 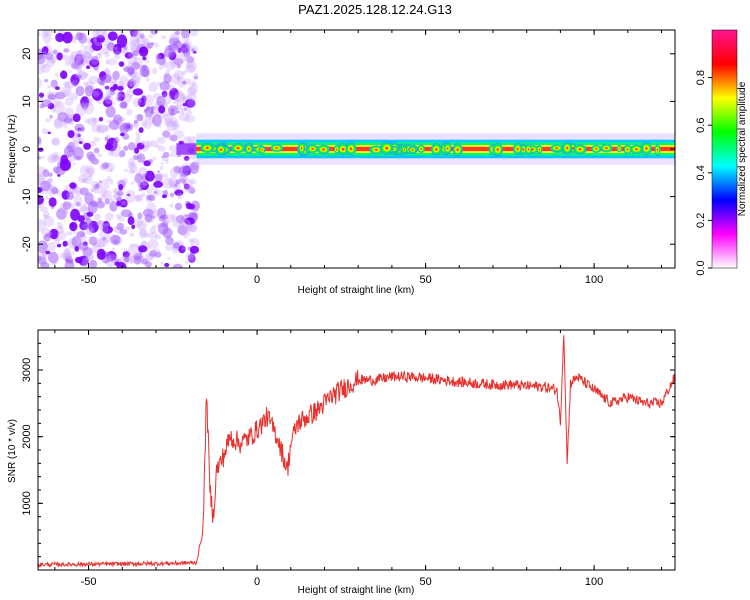 I want to click on spectrogram-x-tick-label: 50, so click(x=425, y=280).